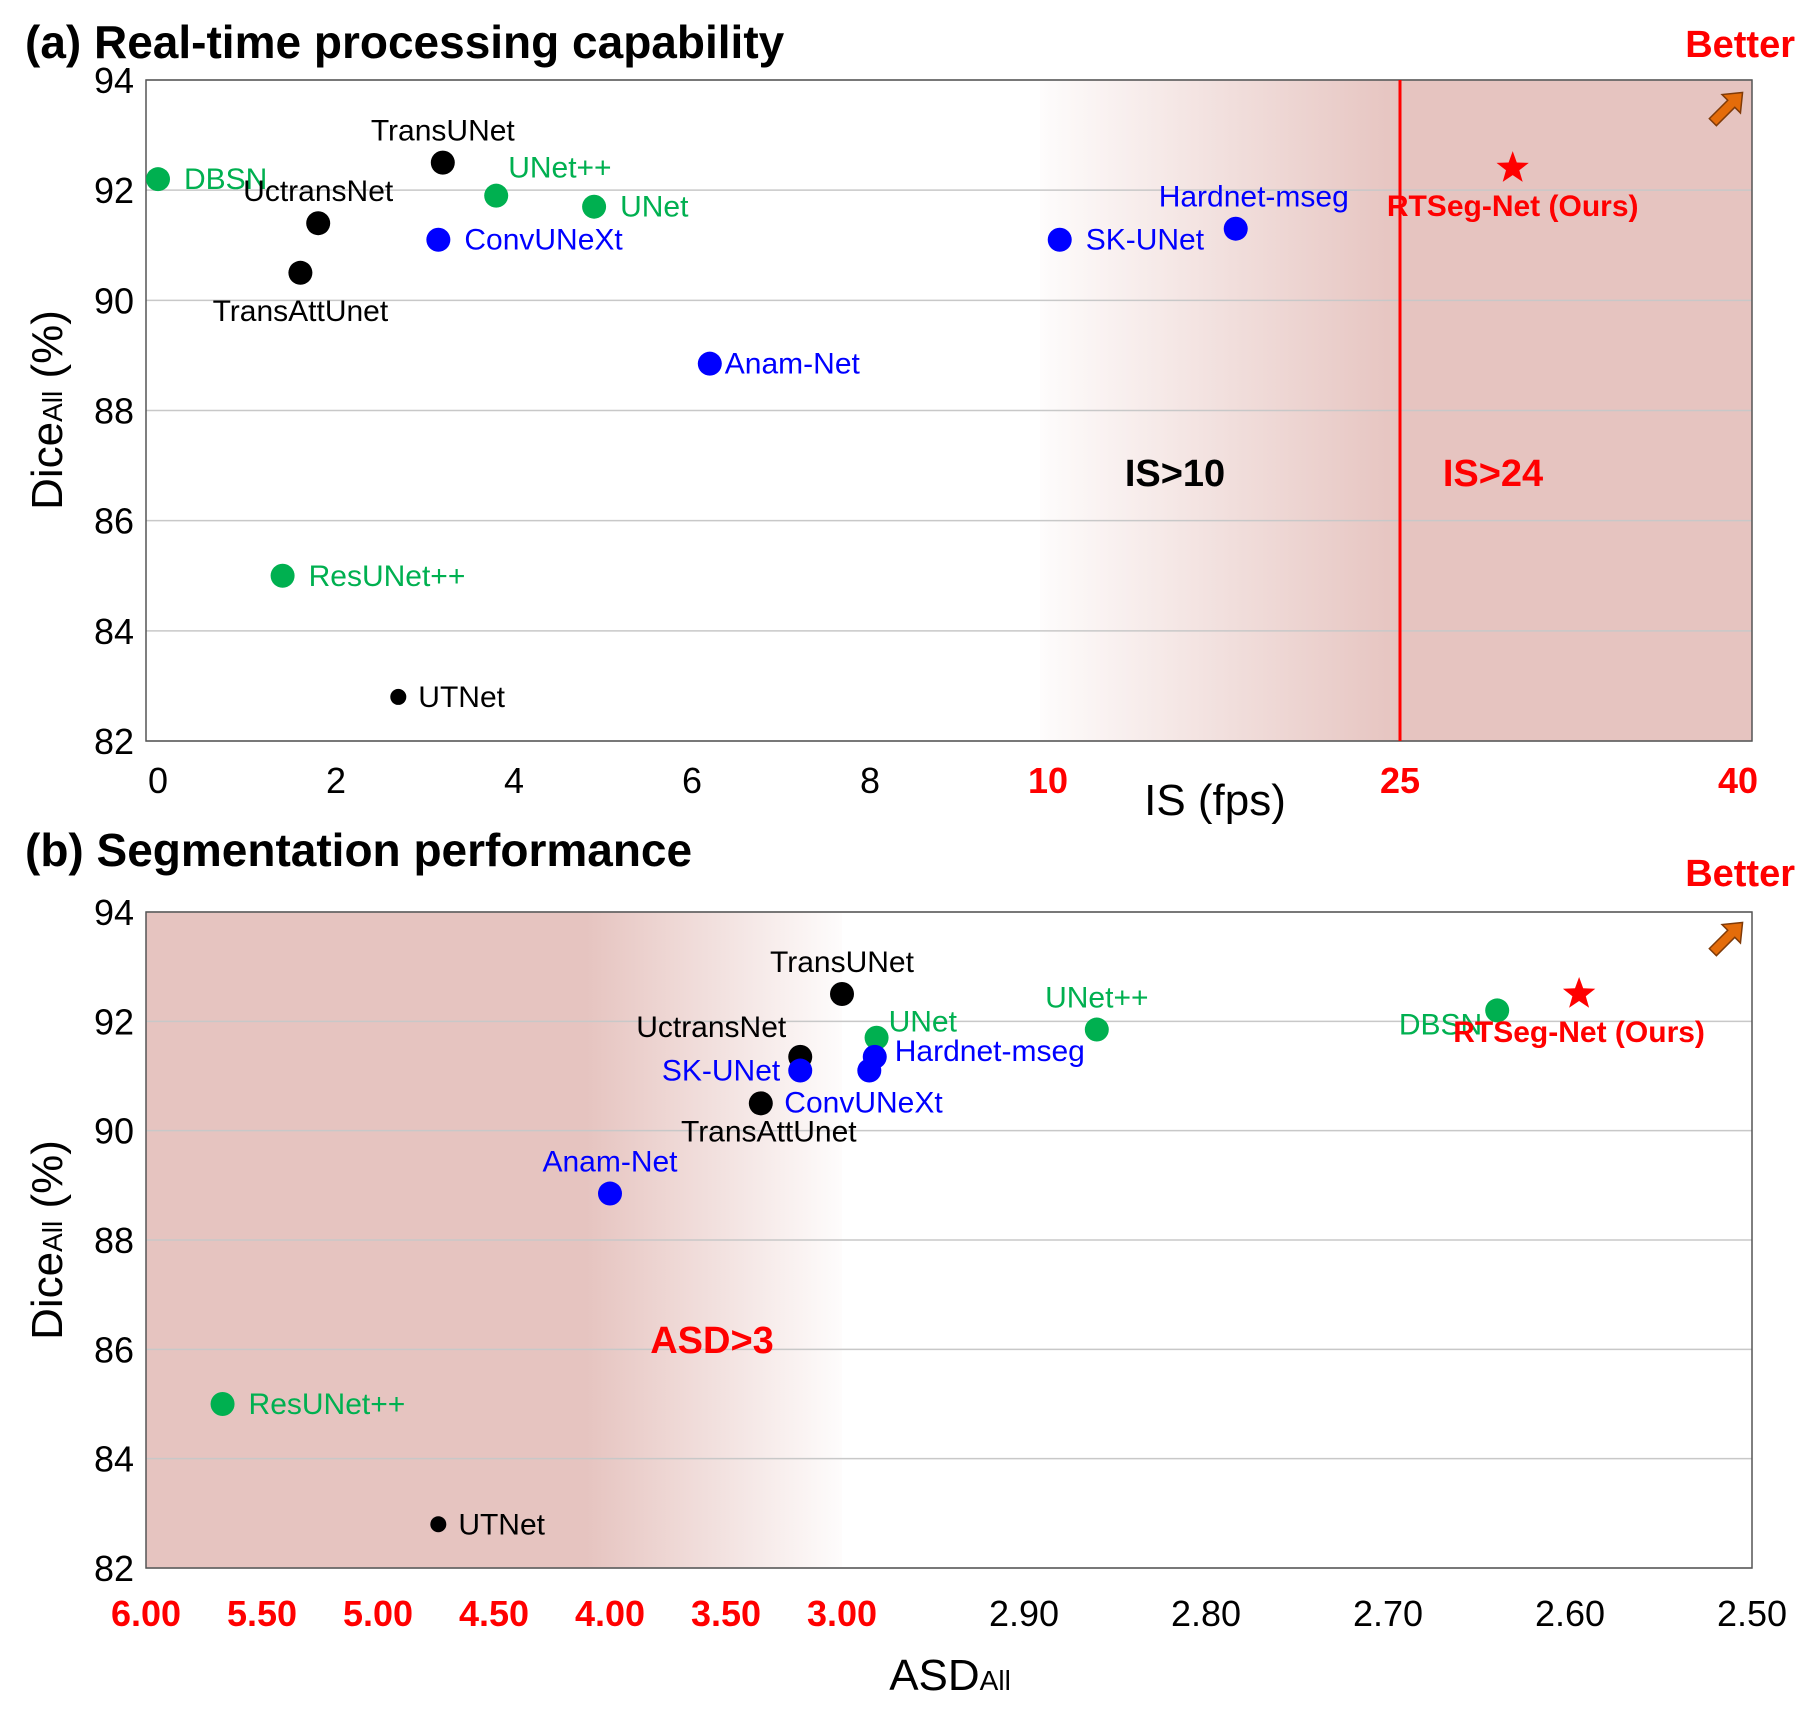 This screenshot has width=1808, height=1723. I want to click on y-tick-label-b-86: 86, so click(114, 1349).